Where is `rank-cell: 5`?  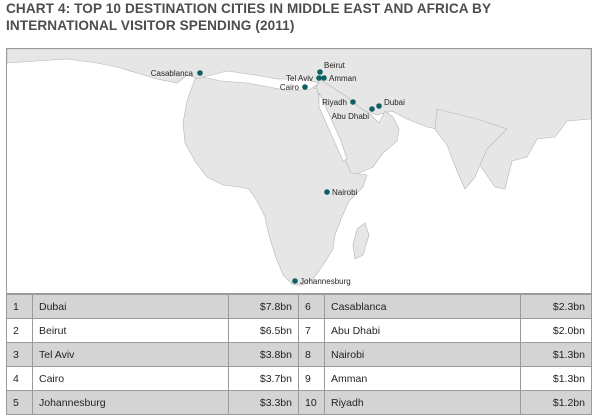
rank-cell: 5 is located at coordinates (19, 402).